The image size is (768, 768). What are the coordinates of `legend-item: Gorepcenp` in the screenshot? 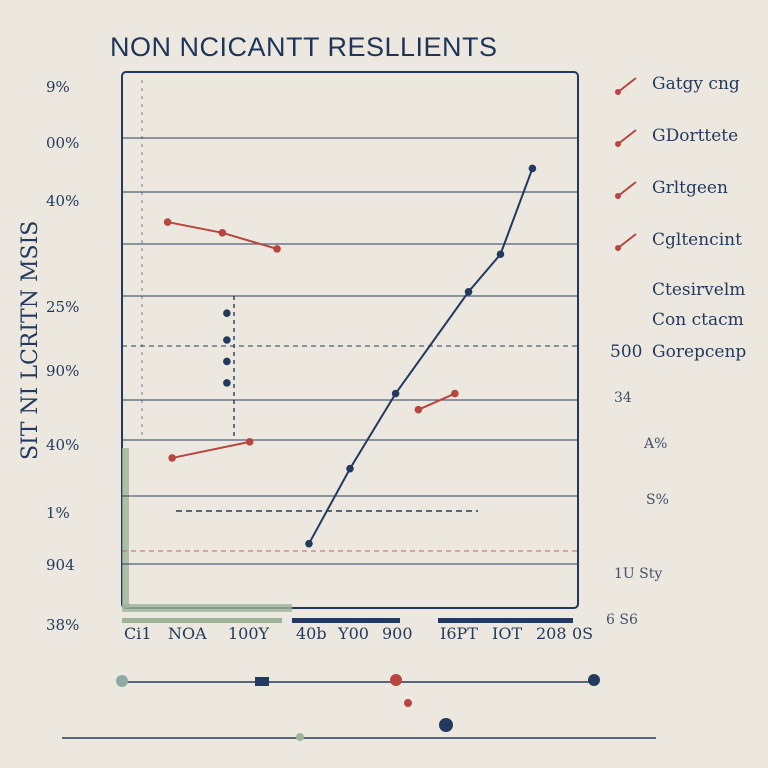 It's located at (699, 352).